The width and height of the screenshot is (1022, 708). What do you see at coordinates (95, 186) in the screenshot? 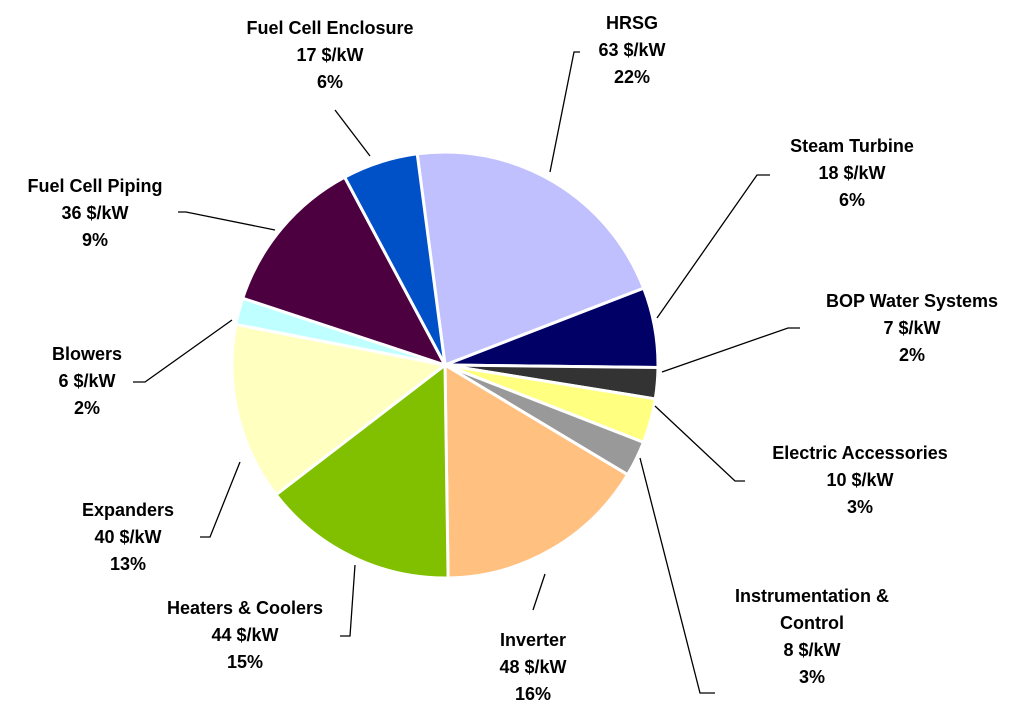
I see `category-label: Fuel Cell Piping` at bounding box center [95, 186].